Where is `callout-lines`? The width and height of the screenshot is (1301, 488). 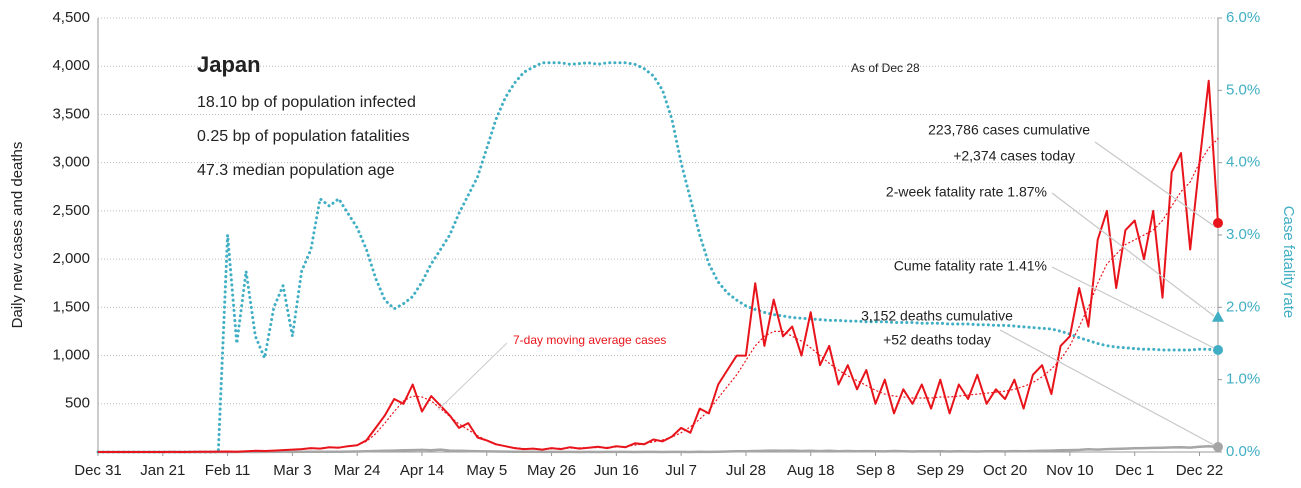
callout-lines is located at coordinates (1107, 293).